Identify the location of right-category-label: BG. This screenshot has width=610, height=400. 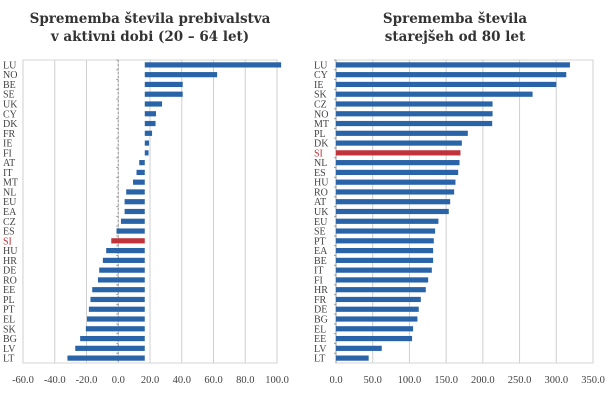
(321, 320).